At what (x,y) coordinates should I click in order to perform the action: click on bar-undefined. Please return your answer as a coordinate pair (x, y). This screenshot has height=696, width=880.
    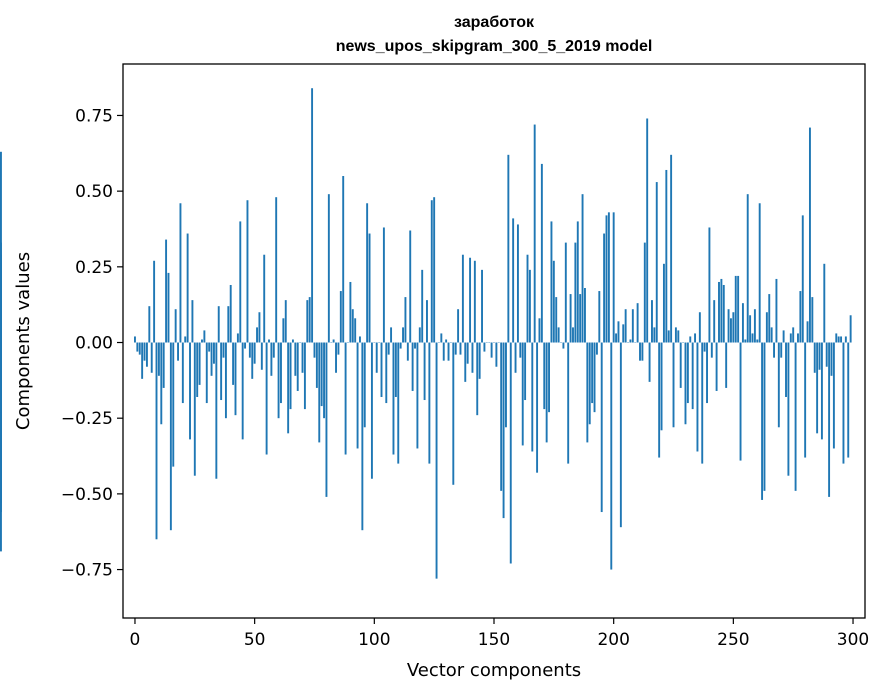
    Looking at the image, I should click on (1, 303).